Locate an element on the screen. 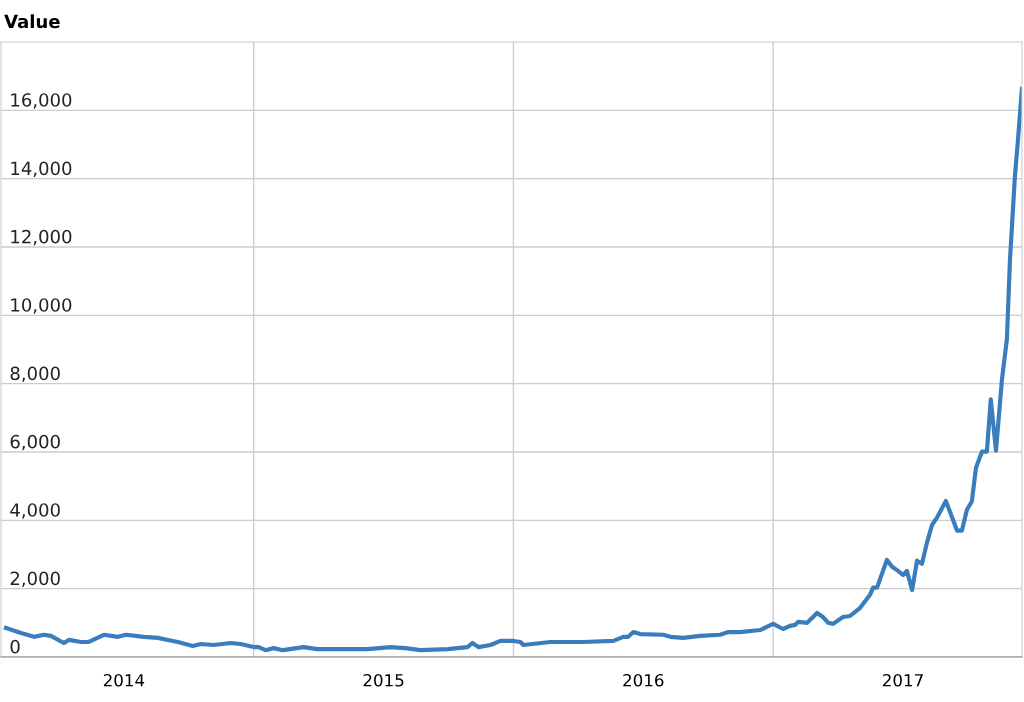 The image size is (1024, 702). y-tick-label: 16,000 is located at coordinates (41, 101).